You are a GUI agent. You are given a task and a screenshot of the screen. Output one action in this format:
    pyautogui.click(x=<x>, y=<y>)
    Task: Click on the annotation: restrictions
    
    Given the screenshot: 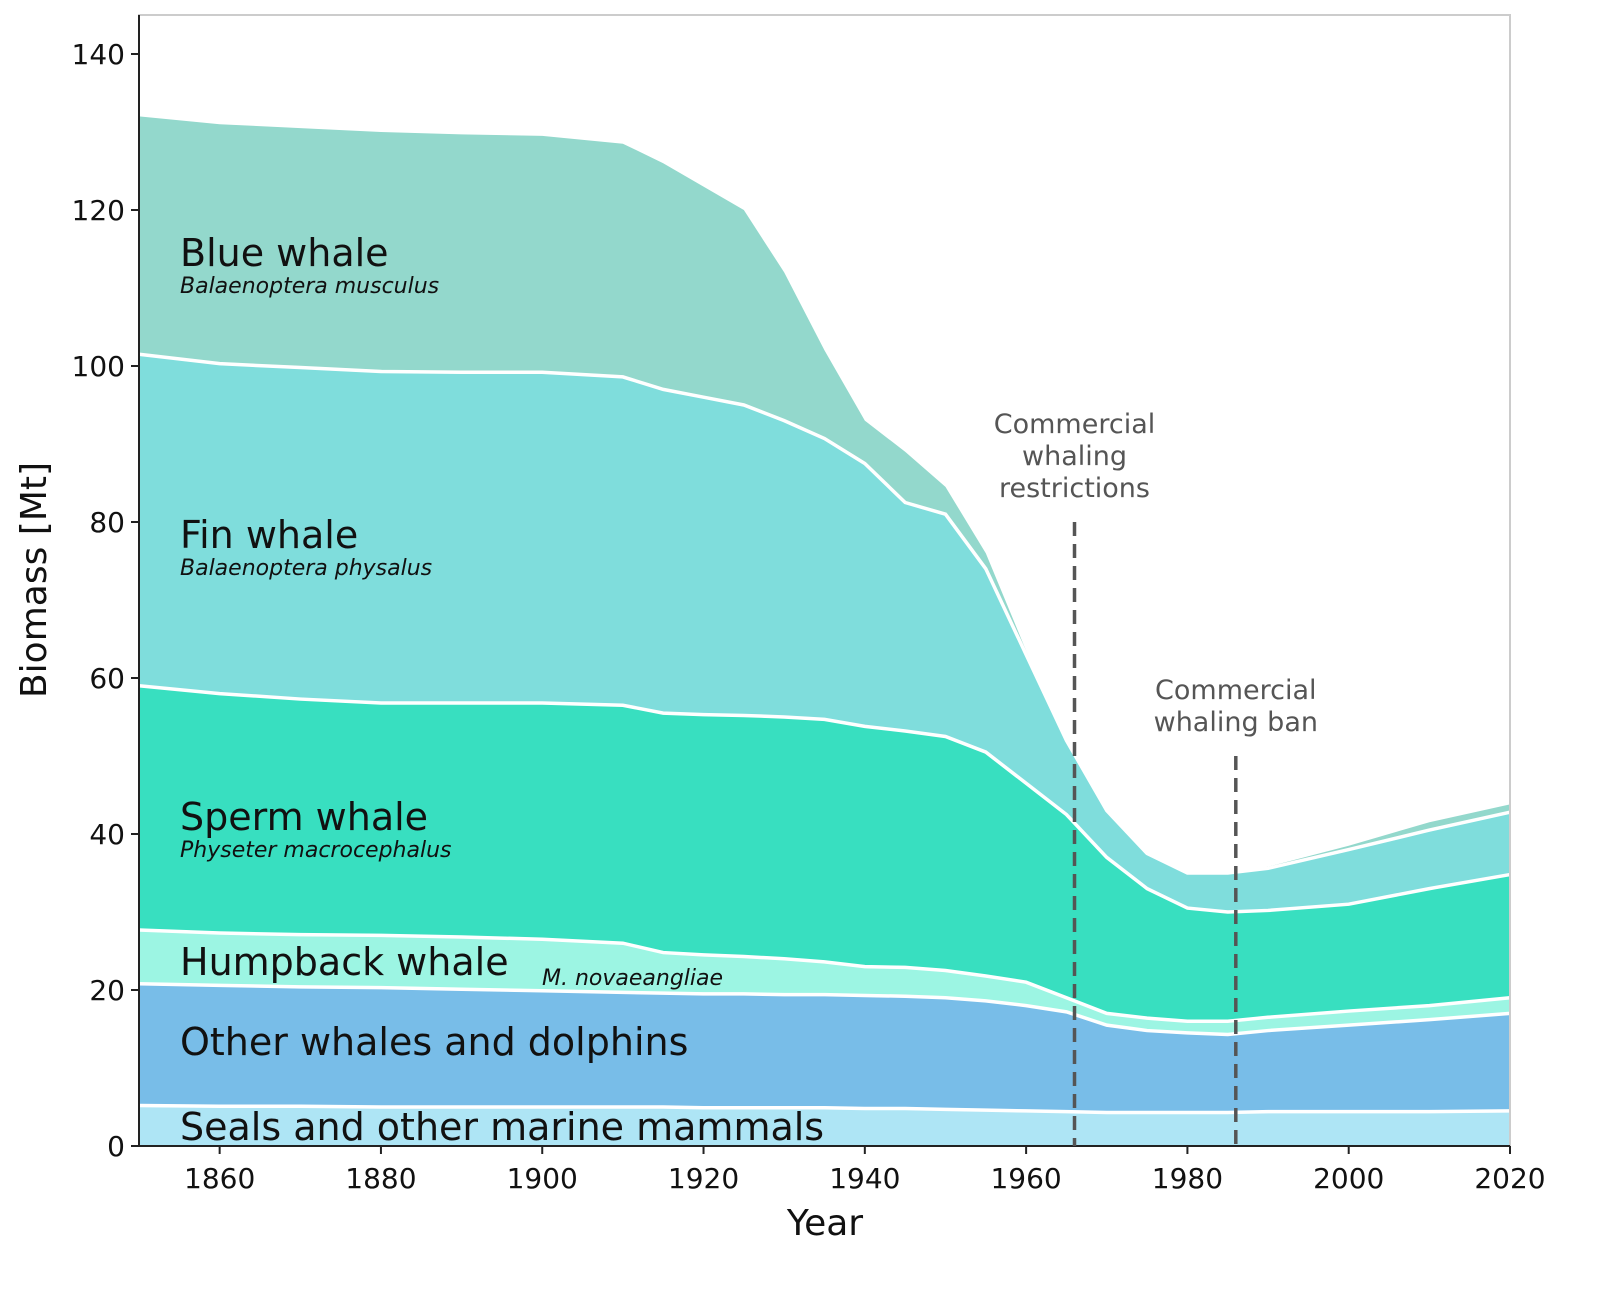 What is the action you would take?
    pyautogui.click(x=1074, y=488)
    